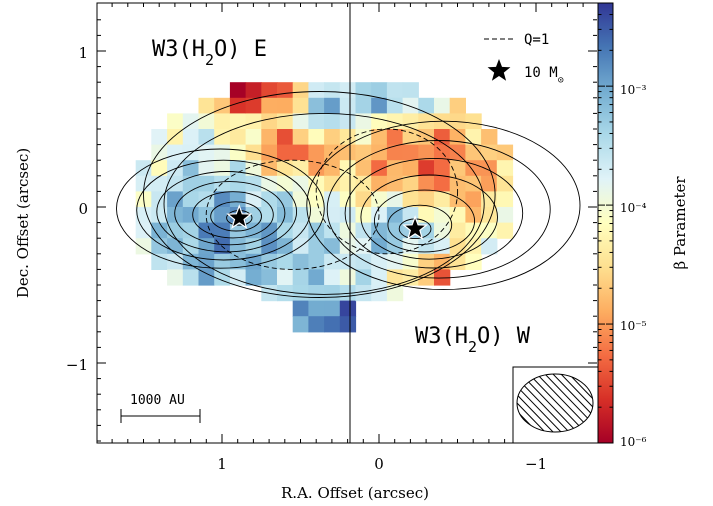 This screenshot has width=713, height=506. Describe the element at coordinates (222, 464) in the screenshot. I see `x-tick-label: 1` at that location.